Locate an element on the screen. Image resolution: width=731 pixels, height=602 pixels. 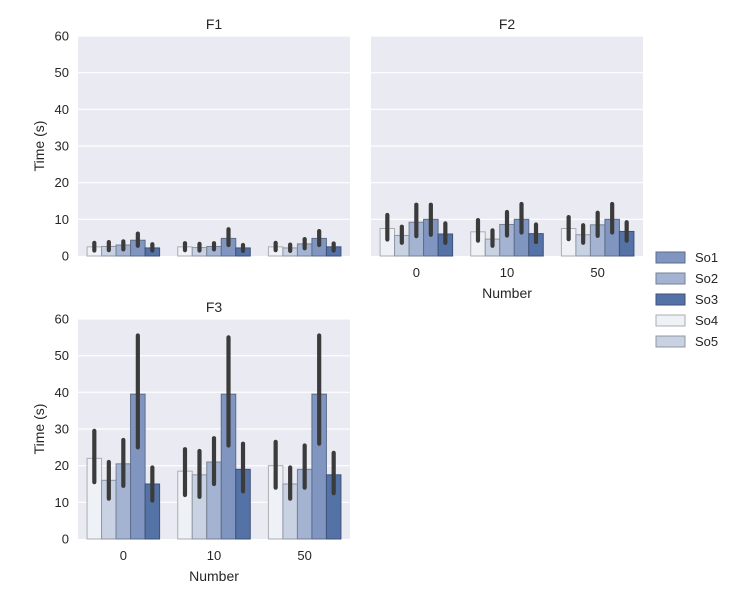
panel-f3-ytick-label: 60 is located at coordinates (62, 319).